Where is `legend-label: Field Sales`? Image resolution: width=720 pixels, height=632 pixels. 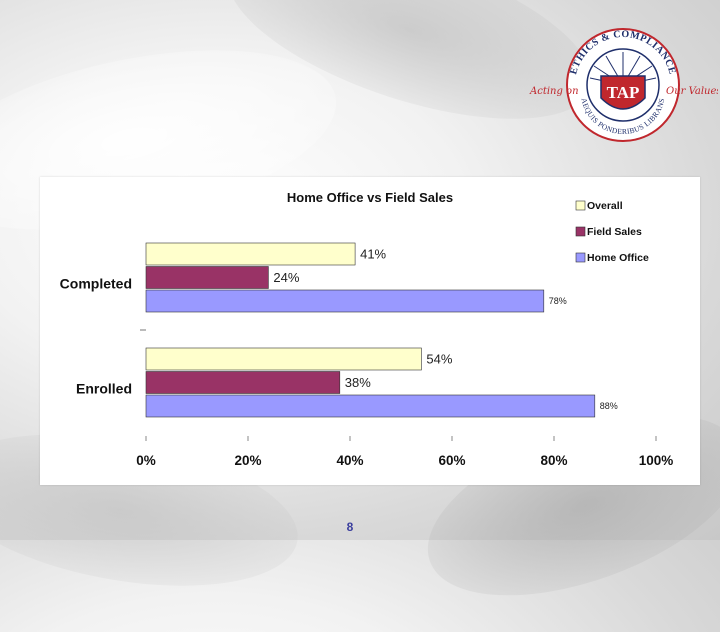 legend-label: Field Sales is located at coordinates (614, 232).